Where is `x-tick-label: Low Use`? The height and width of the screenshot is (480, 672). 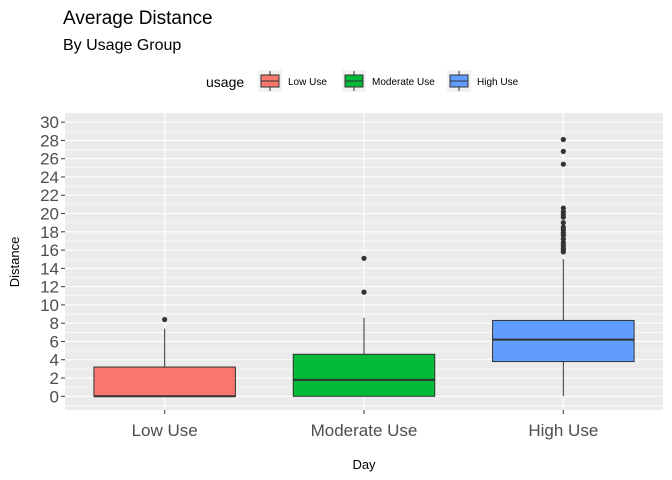
x-tick-label: Low Use is located at coordinates (165, 430).